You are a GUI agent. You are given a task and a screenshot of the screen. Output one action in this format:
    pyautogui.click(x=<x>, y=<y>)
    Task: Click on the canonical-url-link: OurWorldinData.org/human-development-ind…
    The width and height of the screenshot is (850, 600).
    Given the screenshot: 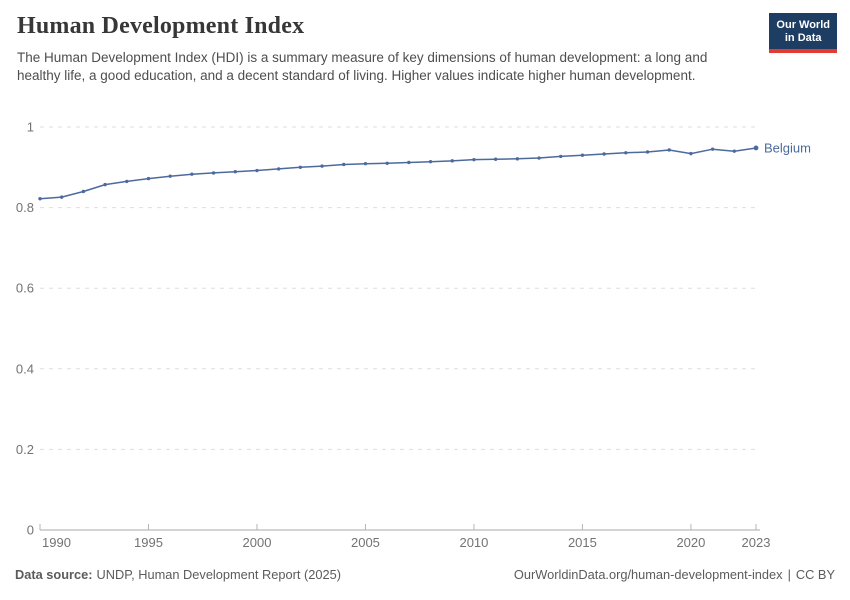 What is the action you would take?
    pyautogui.click(x=648, y=574)
    